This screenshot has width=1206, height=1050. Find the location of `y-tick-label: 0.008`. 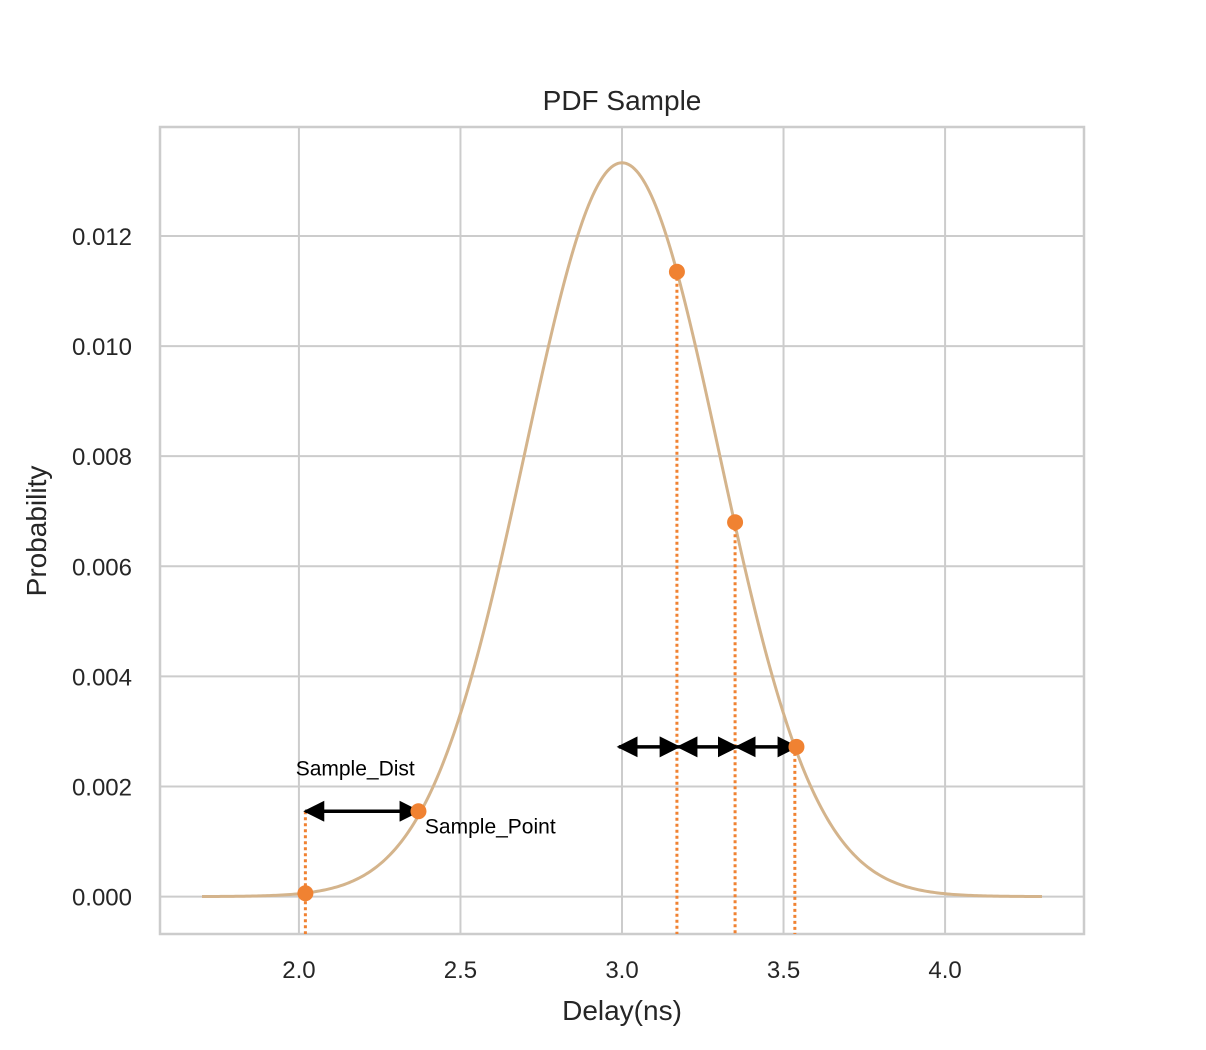

y-tick-label: 0.008 is located at coordinates (102, 457).